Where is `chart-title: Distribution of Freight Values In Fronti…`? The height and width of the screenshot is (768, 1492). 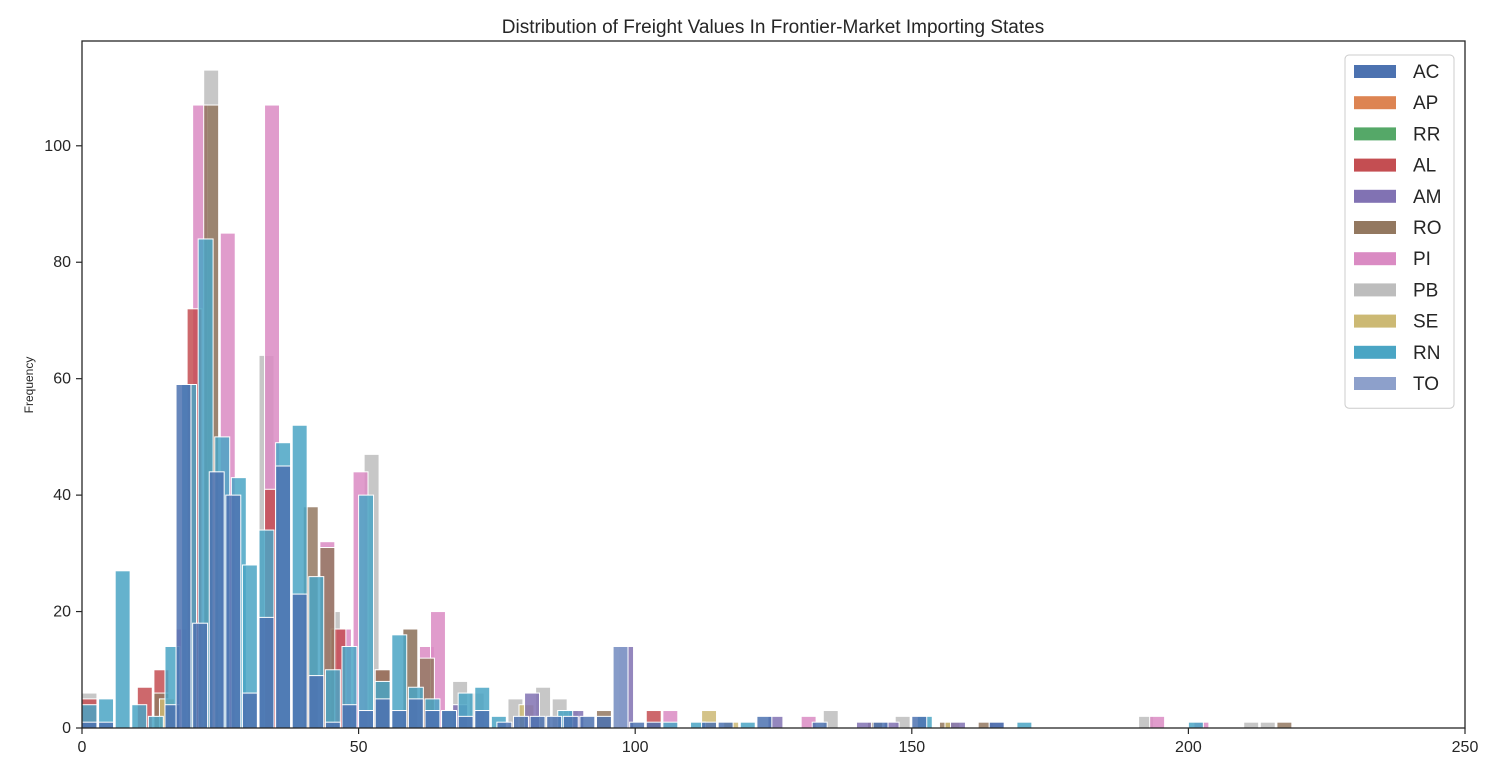
chart-title: Distribution of Freight Values In Fronti… is located at coordinates (773, 27).